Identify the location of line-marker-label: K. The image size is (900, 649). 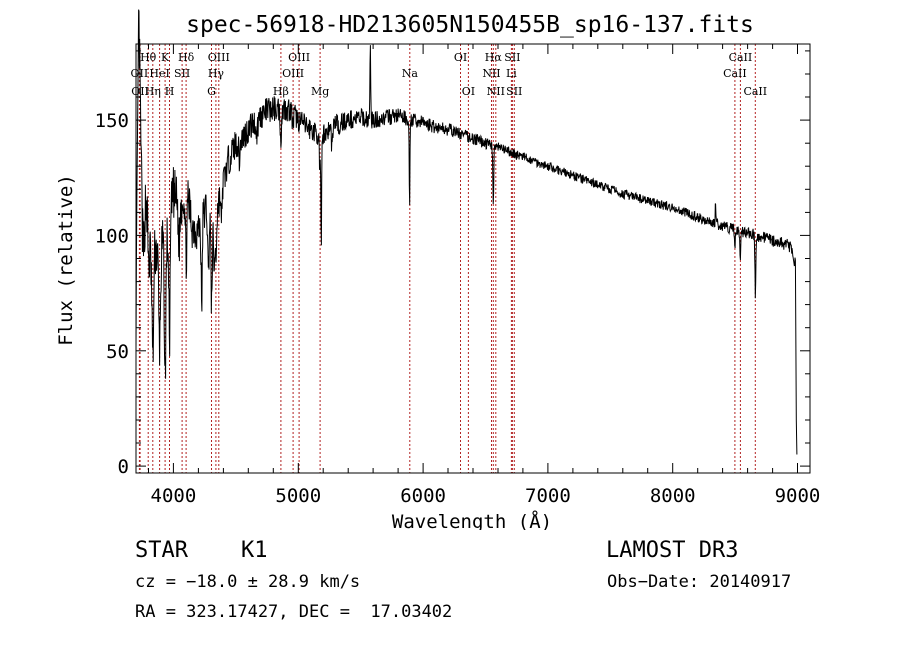
(165, 57).